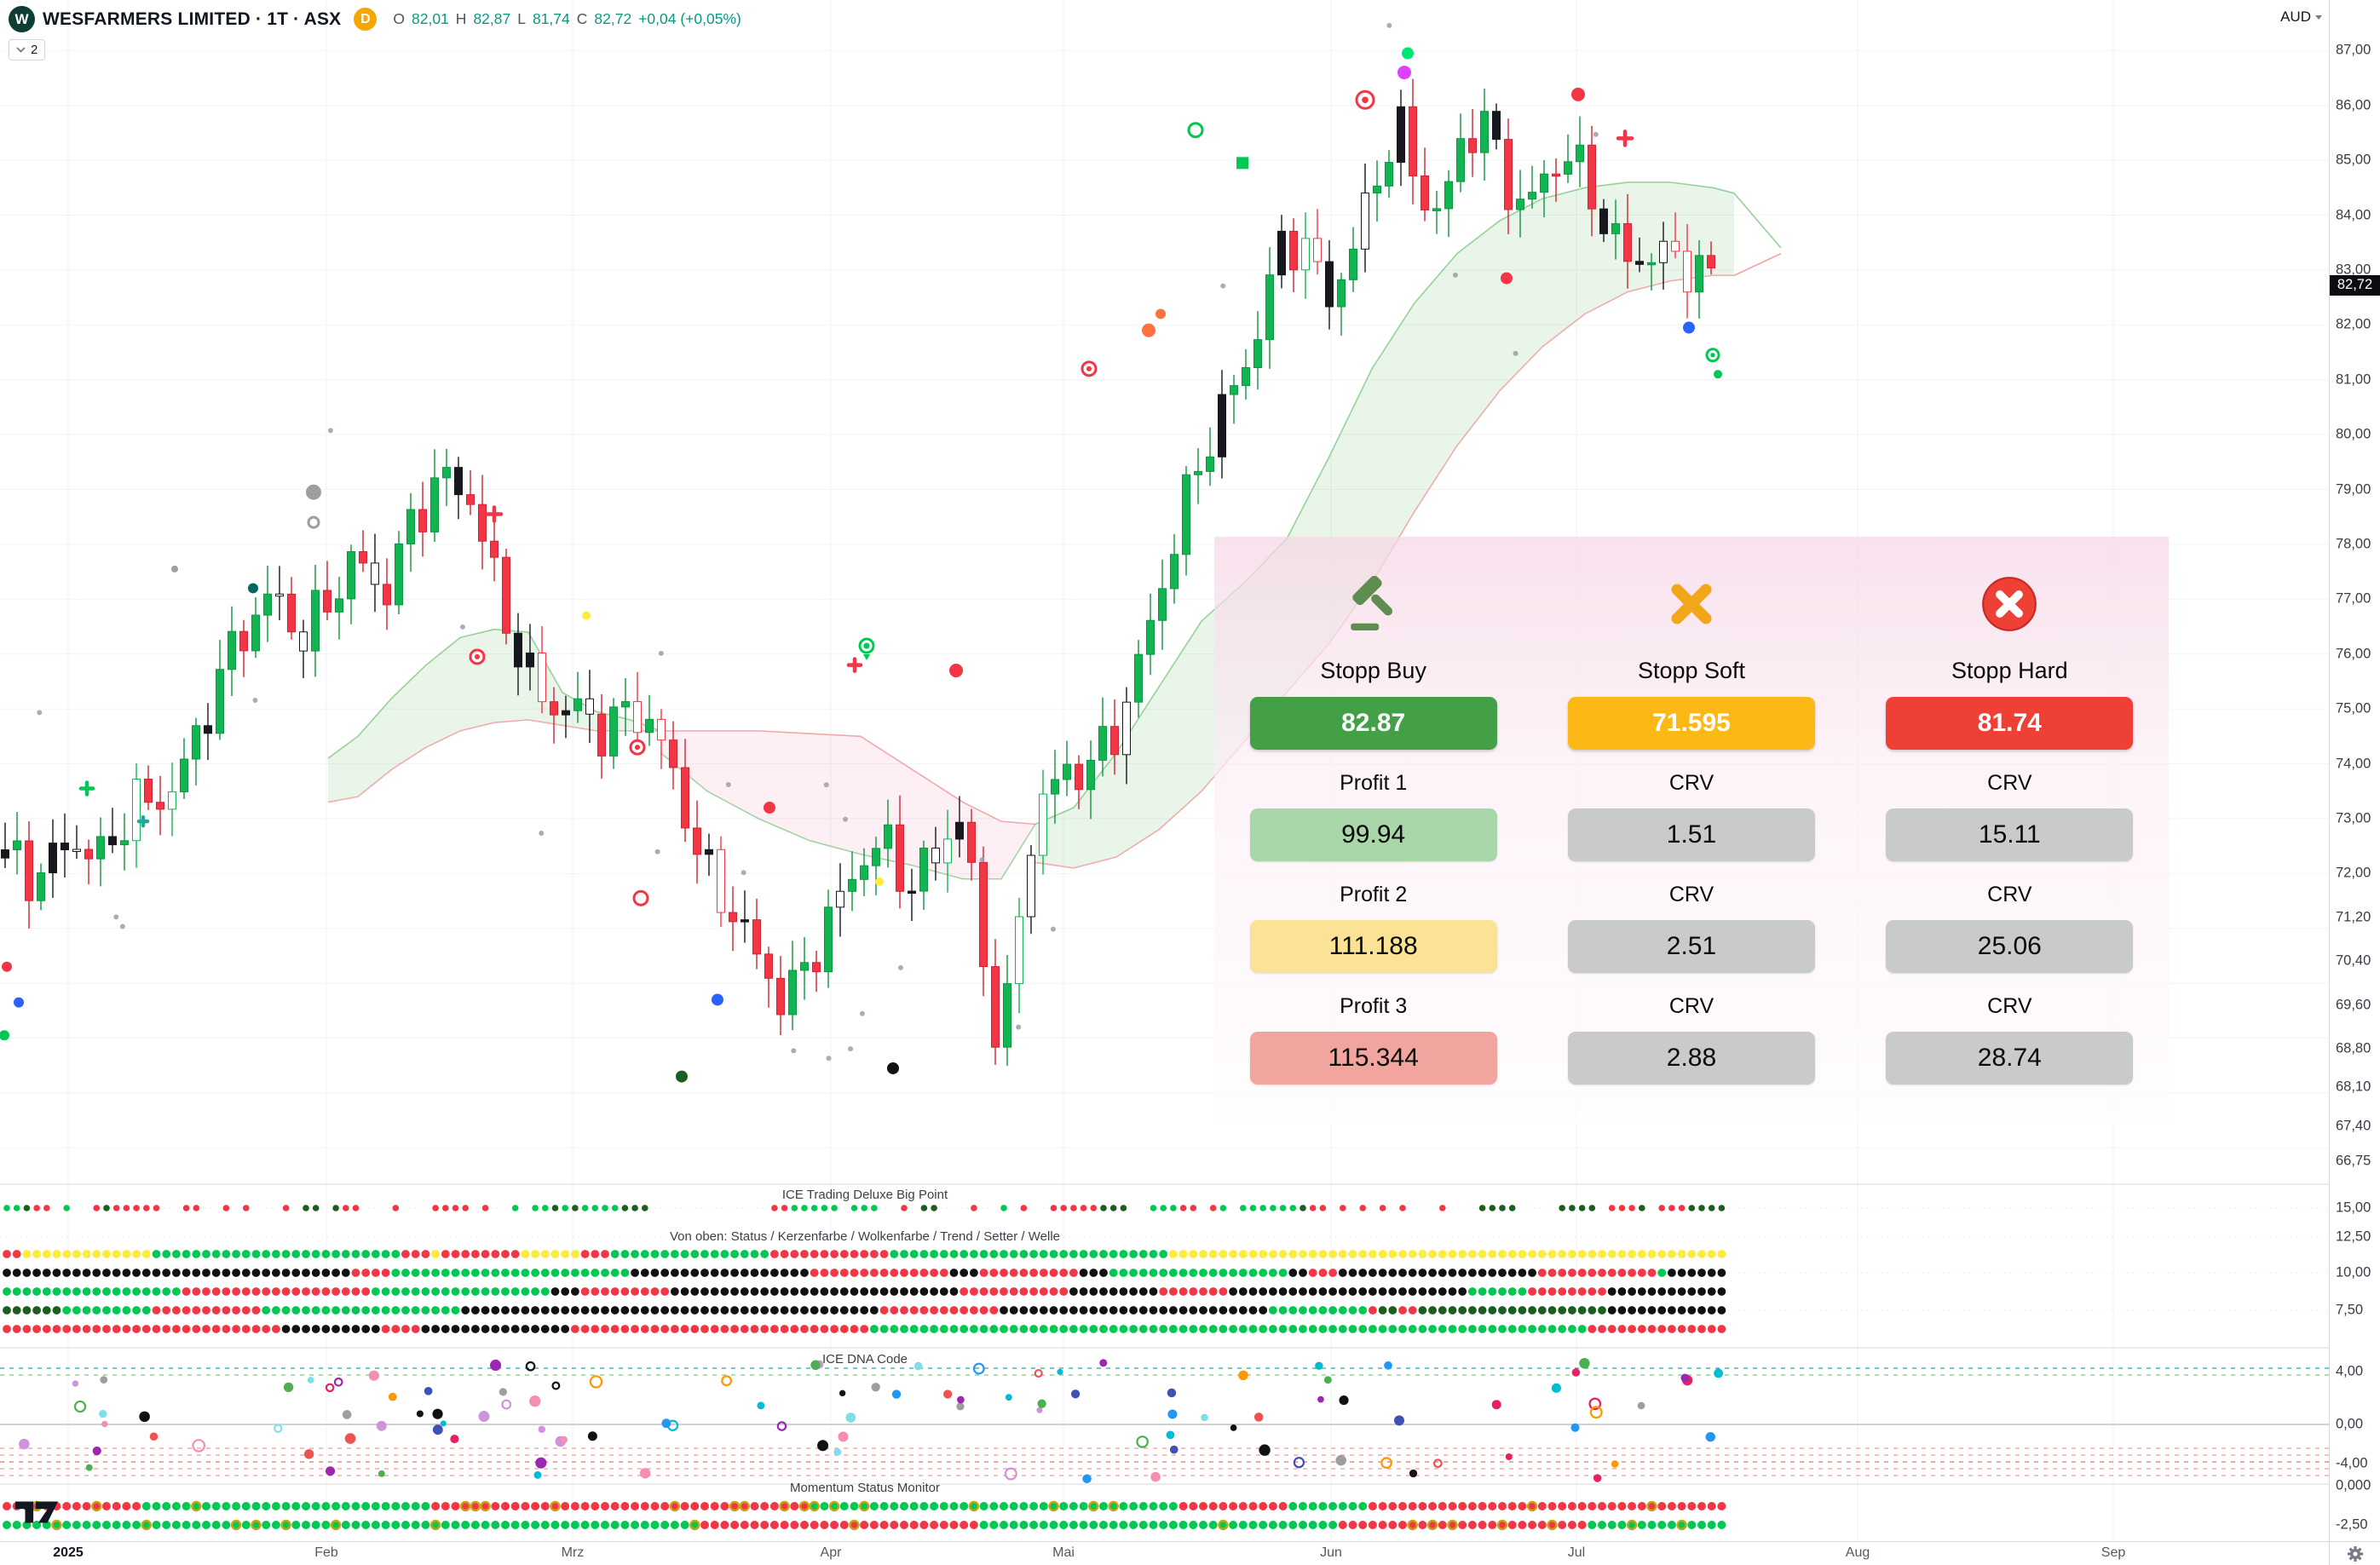 The image size is (2380, 1565). I want to click on profit1-label: Profit 1, so click(1374, 783).